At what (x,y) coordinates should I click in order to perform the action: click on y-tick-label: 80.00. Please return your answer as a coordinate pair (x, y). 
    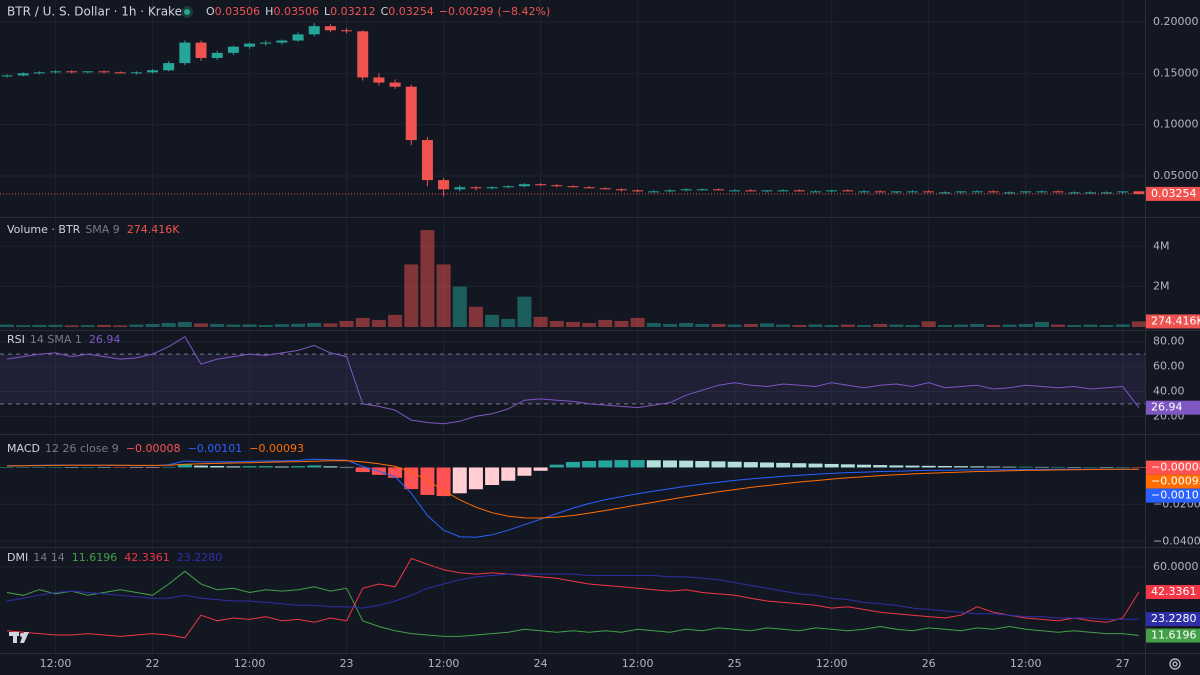
    Looking at the image, I should click on (1169, 341).